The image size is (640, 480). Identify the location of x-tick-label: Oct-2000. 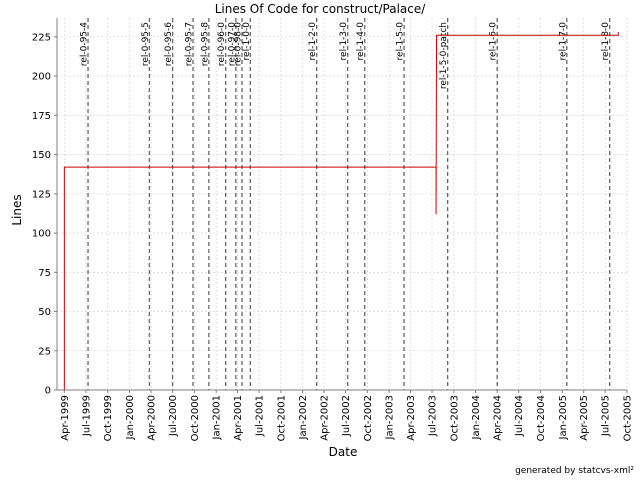
(195, 418).